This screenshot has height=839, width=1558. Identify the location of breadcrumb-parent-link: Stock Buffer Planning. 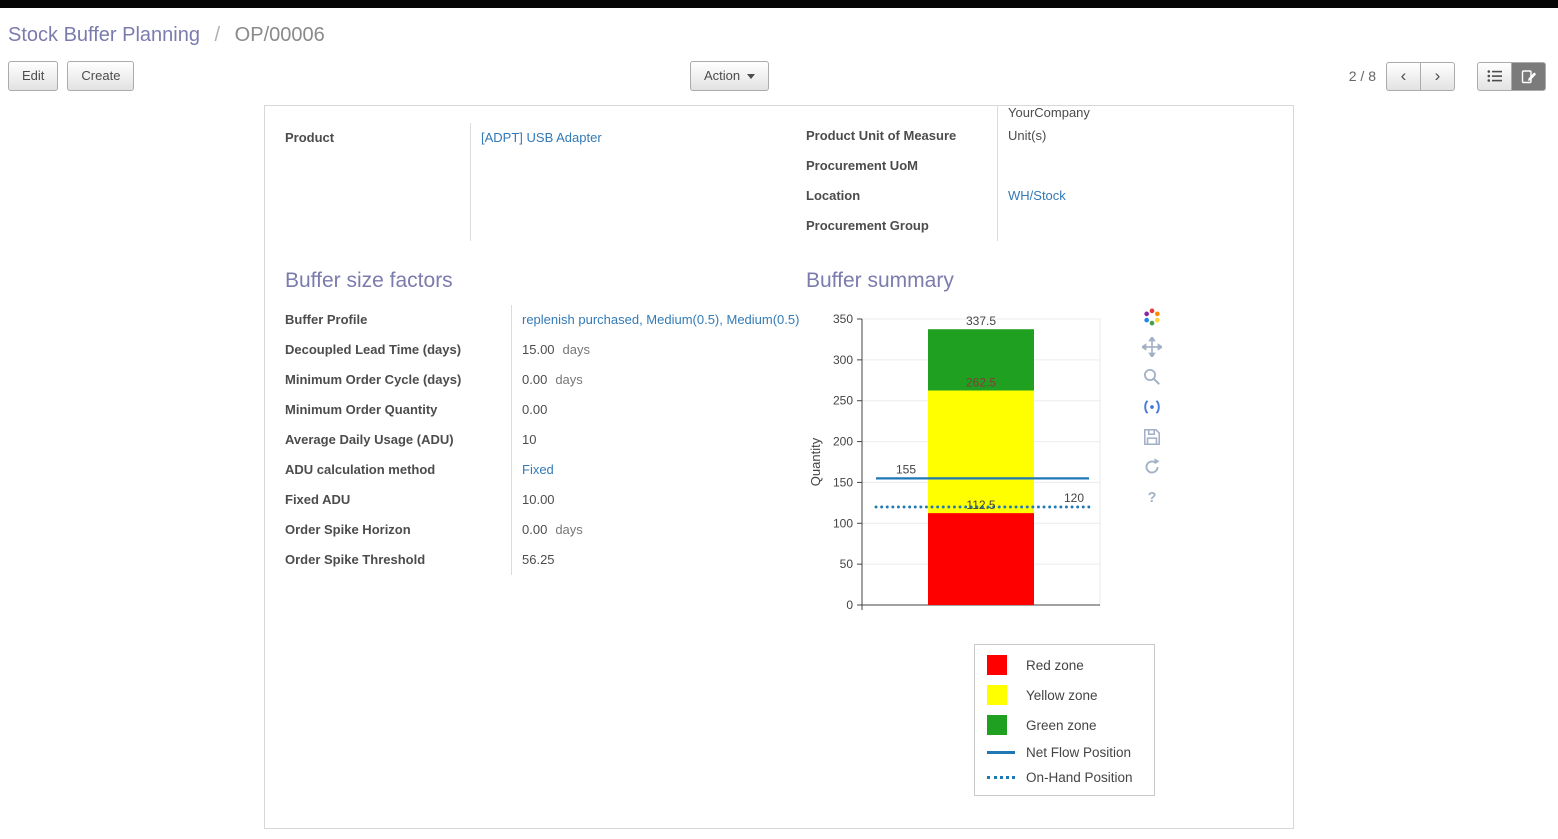
(104, 35).